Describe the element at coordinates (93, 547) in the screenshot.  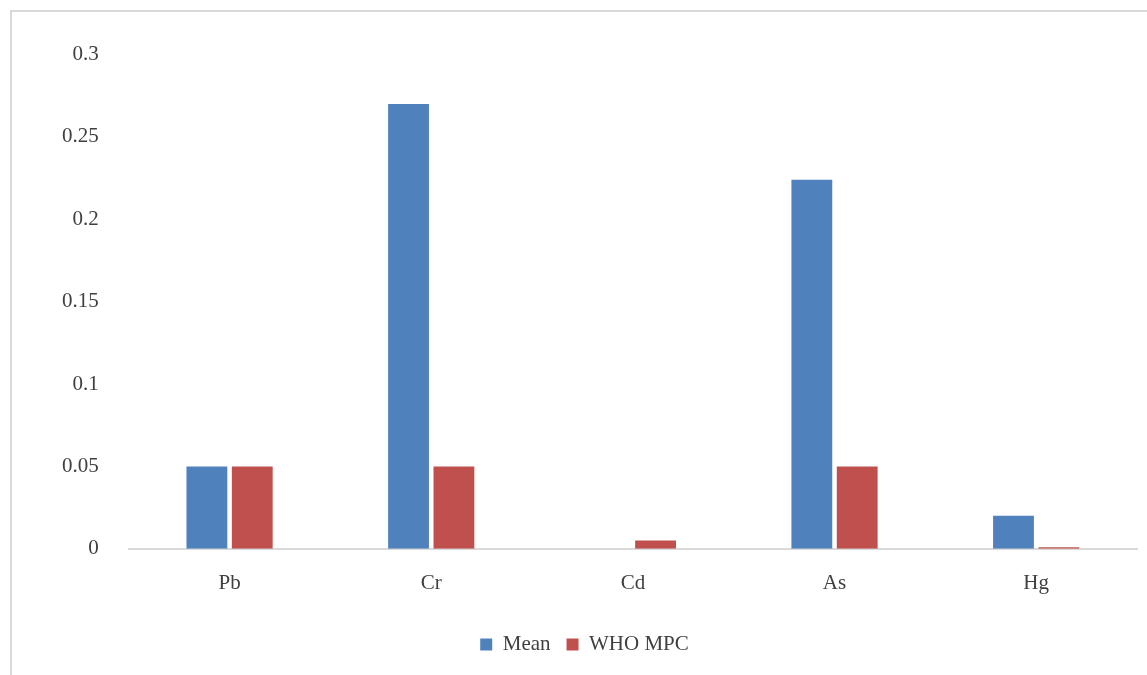
I see `y-tick-label: 0` at that location.